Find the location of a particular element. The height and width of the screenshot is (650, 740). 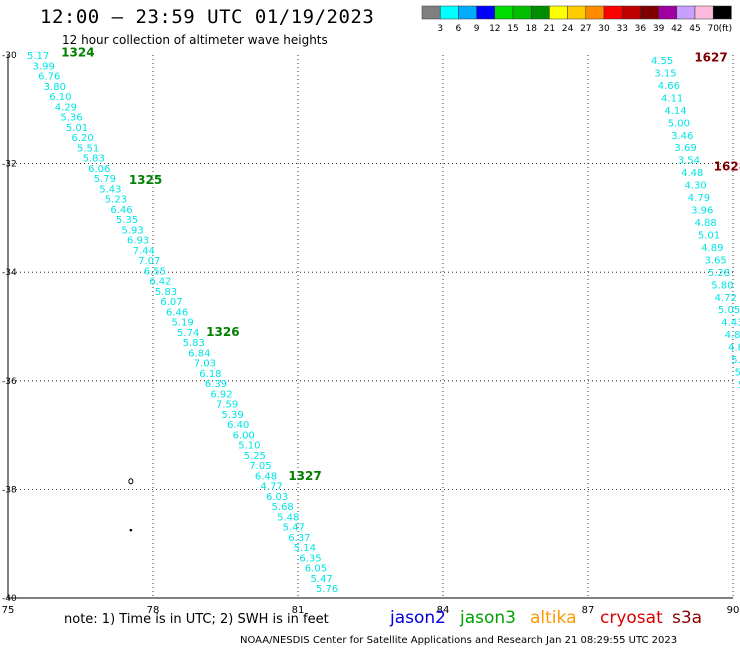

wave-height-value: 4.88 is located at coordinates (734, 348).